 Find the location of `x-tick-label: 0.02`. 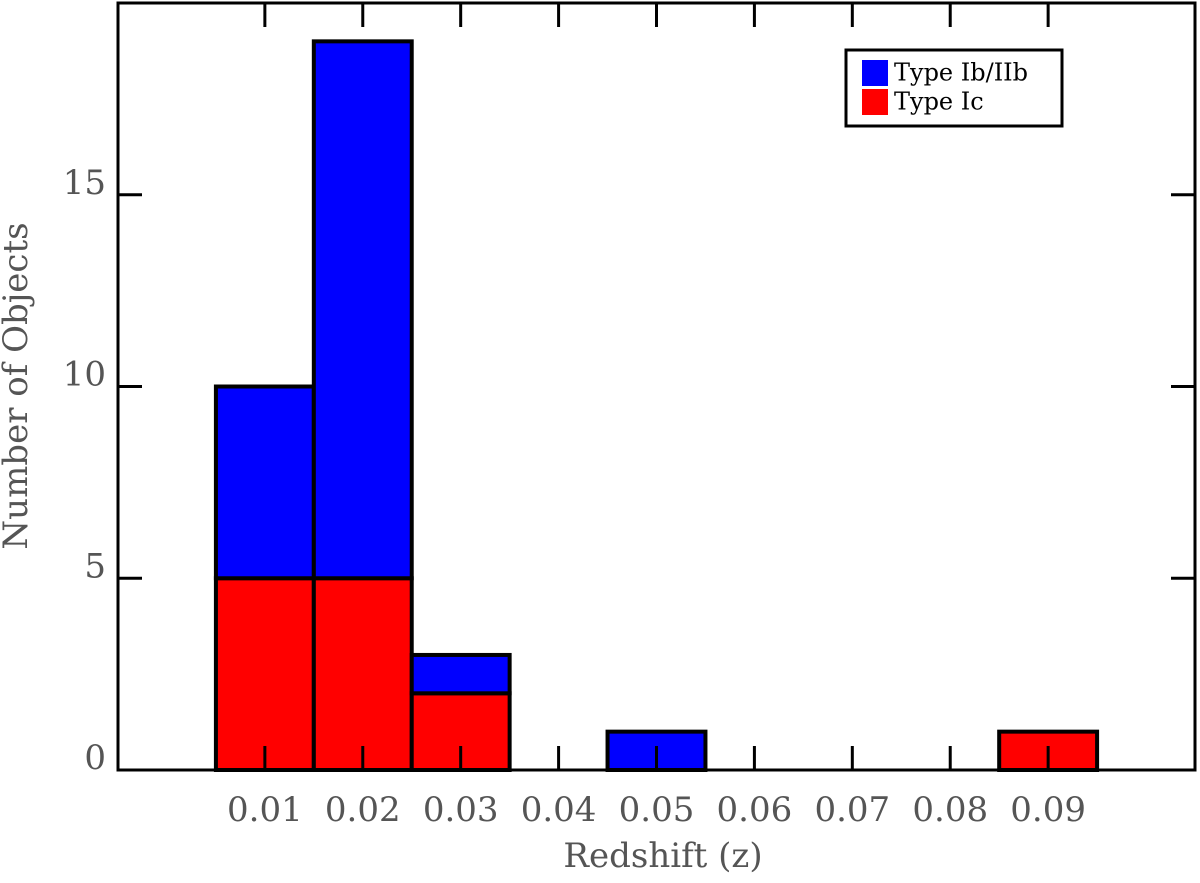

x-tick-label: 0.02 is located at coordinates (363, 810).